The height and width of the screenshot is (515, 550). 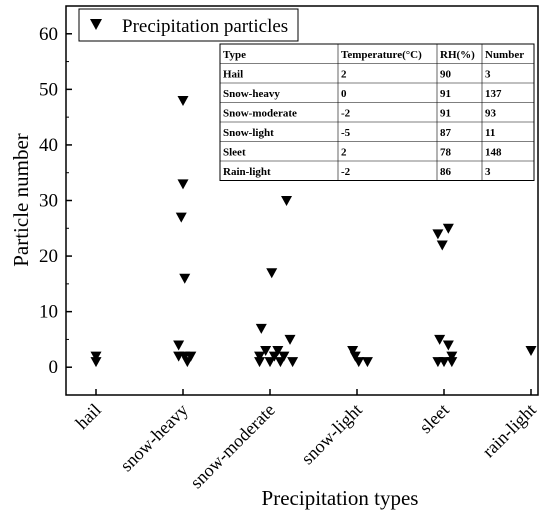 I want to click on x-tick-label: sleet, so click(x=433, y=418).